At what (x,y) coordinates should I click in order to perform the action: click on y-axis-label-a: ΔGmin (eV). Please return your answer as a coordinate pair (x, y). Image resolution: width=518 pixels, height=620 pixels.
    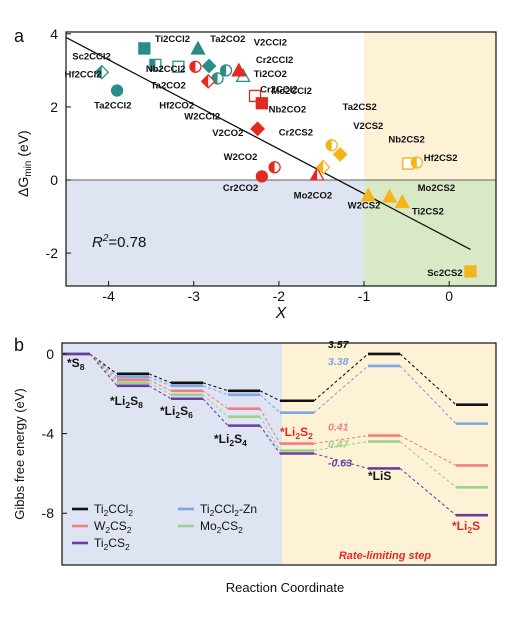
    Looking at the image, I should click on (24, 163).